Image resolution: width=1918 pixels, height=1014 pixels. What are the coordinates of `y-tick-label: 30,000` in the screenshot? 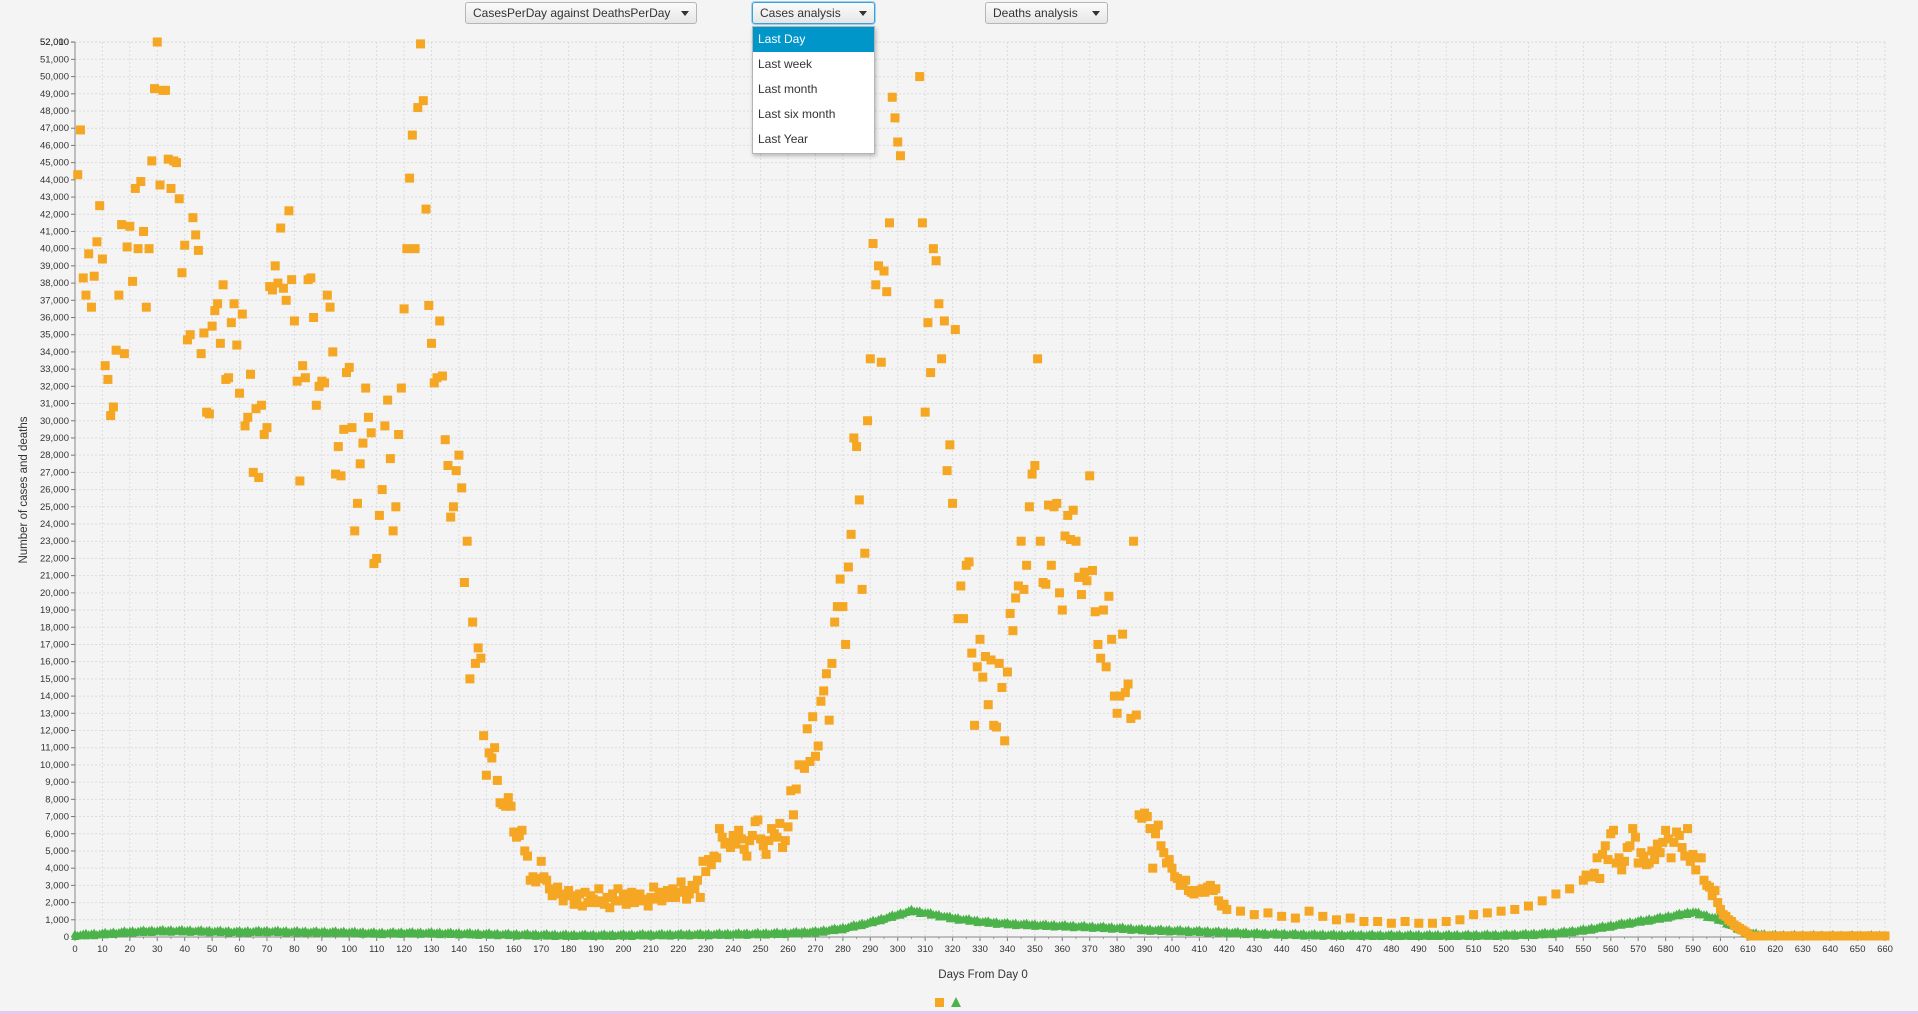 It's located at (54, 421).